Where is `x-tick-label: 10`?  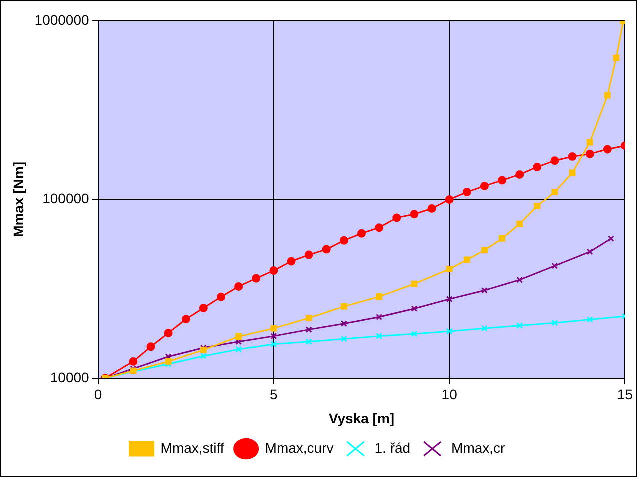 x-tick-label: 10 is located at coordinates (450, 394).